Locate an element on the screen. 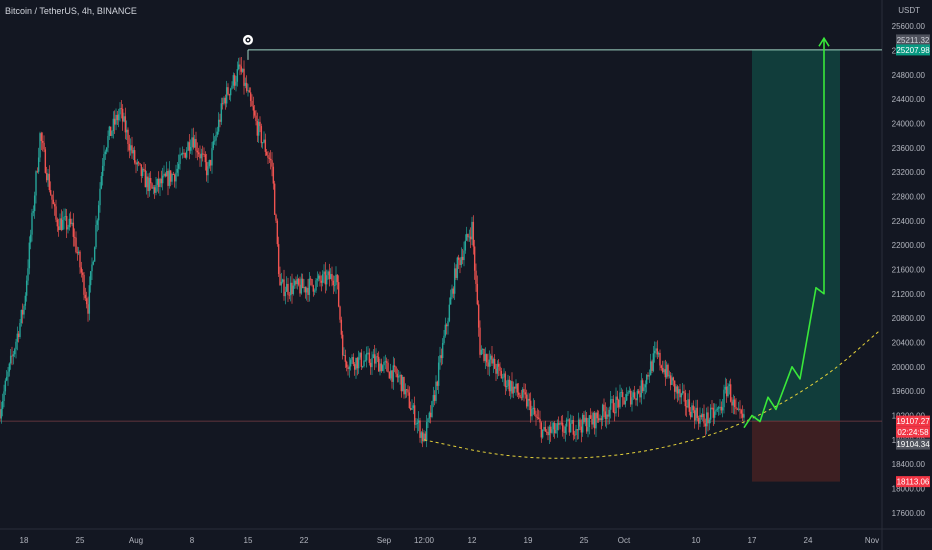 The height and width of the screenshot is (550, 932). target-price-label-bg is located at coordinates (913, 50).